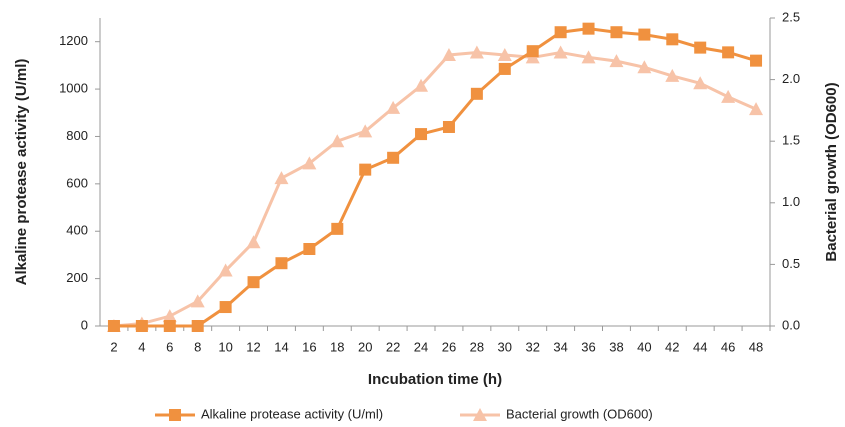 The height and width of the screenshot is (427, 845). I want to click on x-tick-label: 16, so click(309, 346).